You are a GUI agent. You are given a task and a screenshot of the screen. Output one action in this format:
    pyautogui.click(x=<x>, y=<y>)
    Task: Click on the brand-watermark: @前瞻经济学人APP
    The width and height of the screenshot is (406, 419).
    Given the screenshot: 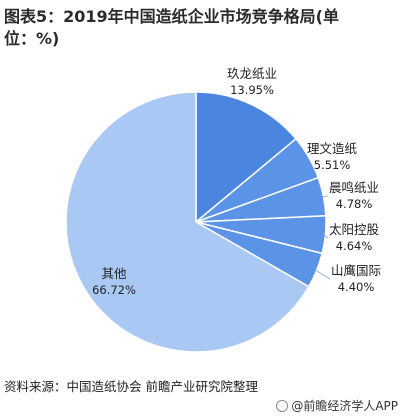 What is the action you would take?
    pyautogui.click(x=337, y=405)
    